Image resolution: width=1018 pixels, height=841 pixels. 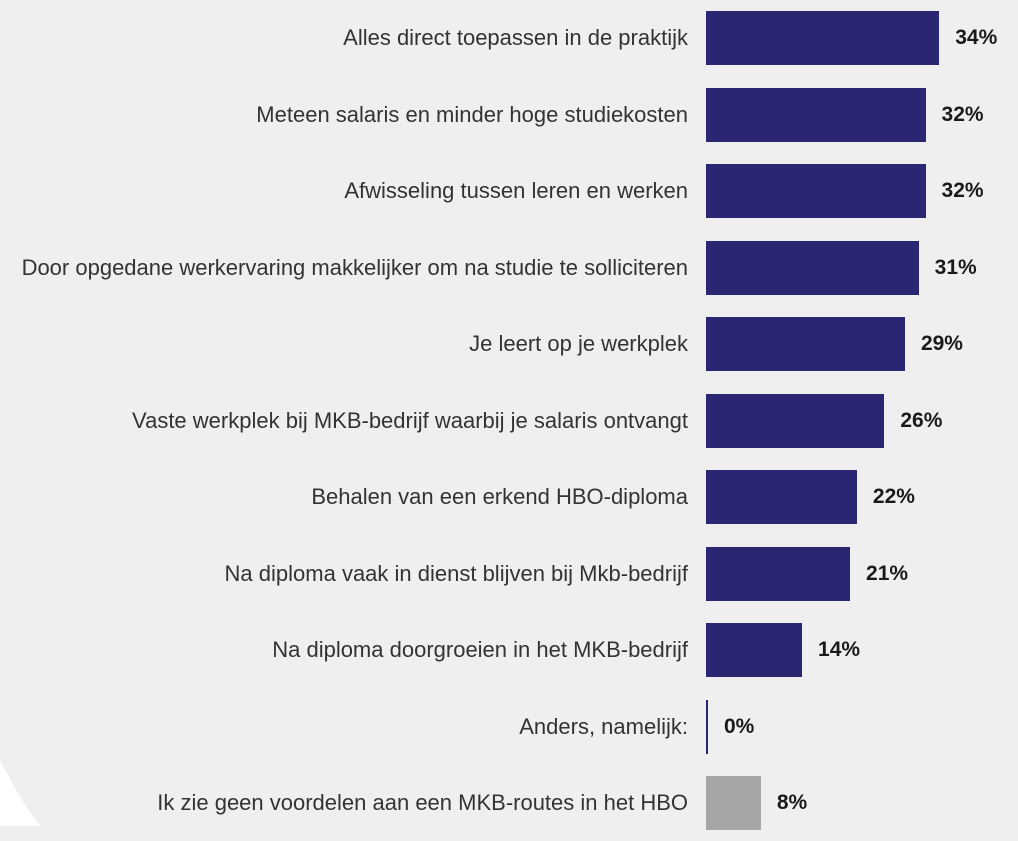 What do you see at coordinates (499, 496) in the screenshot?
I see `category-label: Behalen van een erkend HBO-diploma` at bounding box center [499, 496].